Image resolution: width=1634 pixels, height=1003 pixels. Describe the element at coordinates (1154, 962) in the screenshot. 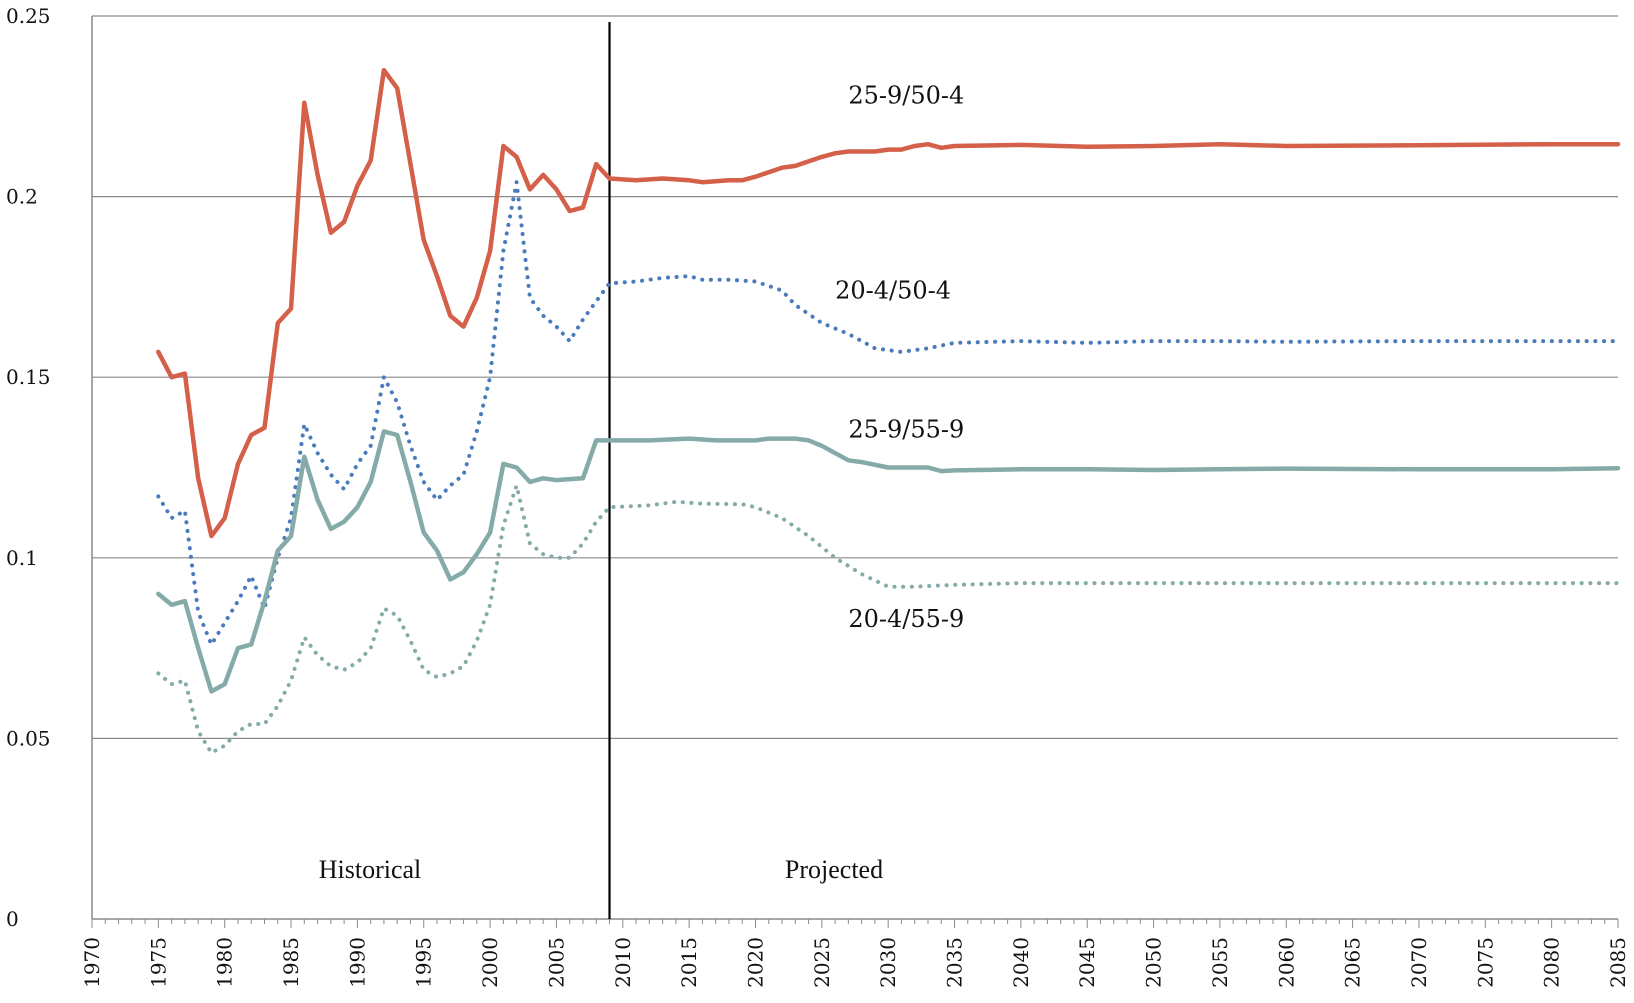

I see `x-tick-label: 2050` at that location.